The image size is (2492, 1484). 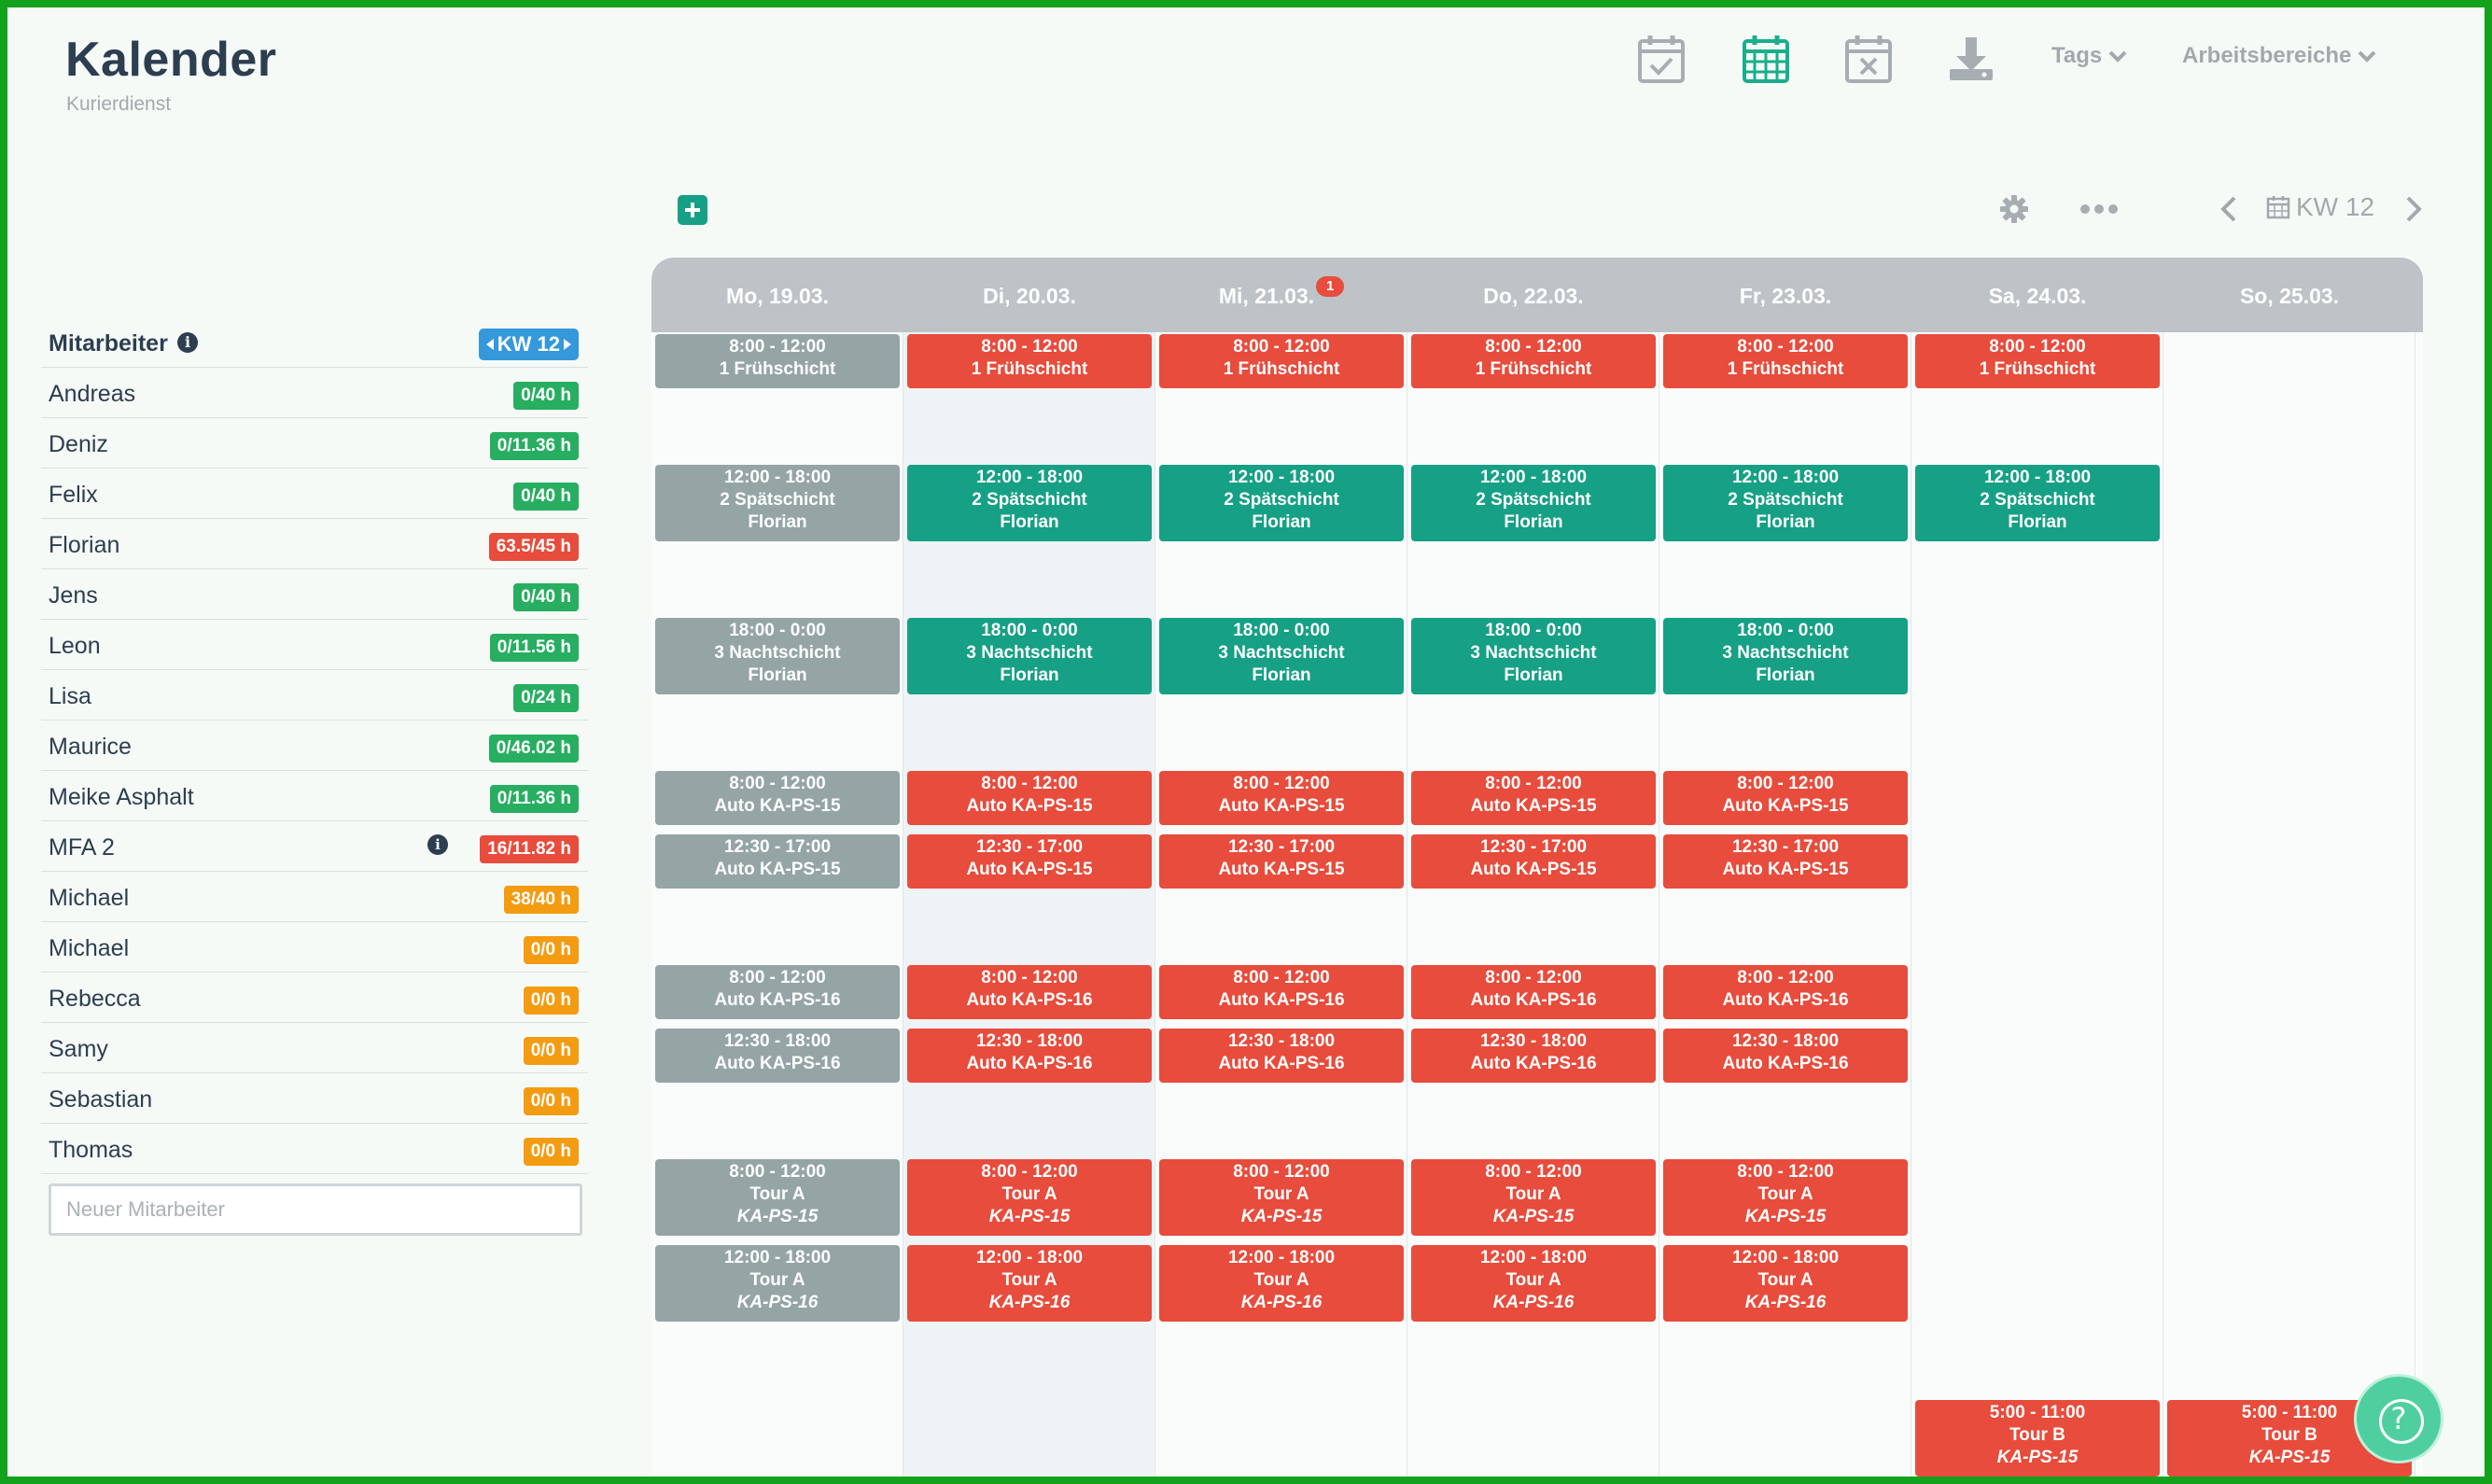 What do you see at coordinates (2413, 209) in the screenshot?
I see `chevron-right-icon` at bounding box center [2413, 209].